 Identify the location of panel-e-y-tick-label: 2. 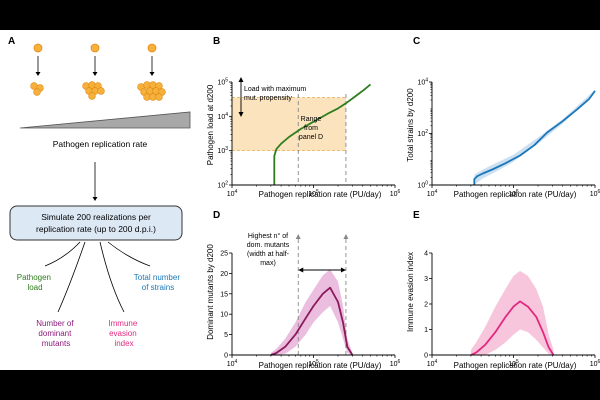
(426, 305).